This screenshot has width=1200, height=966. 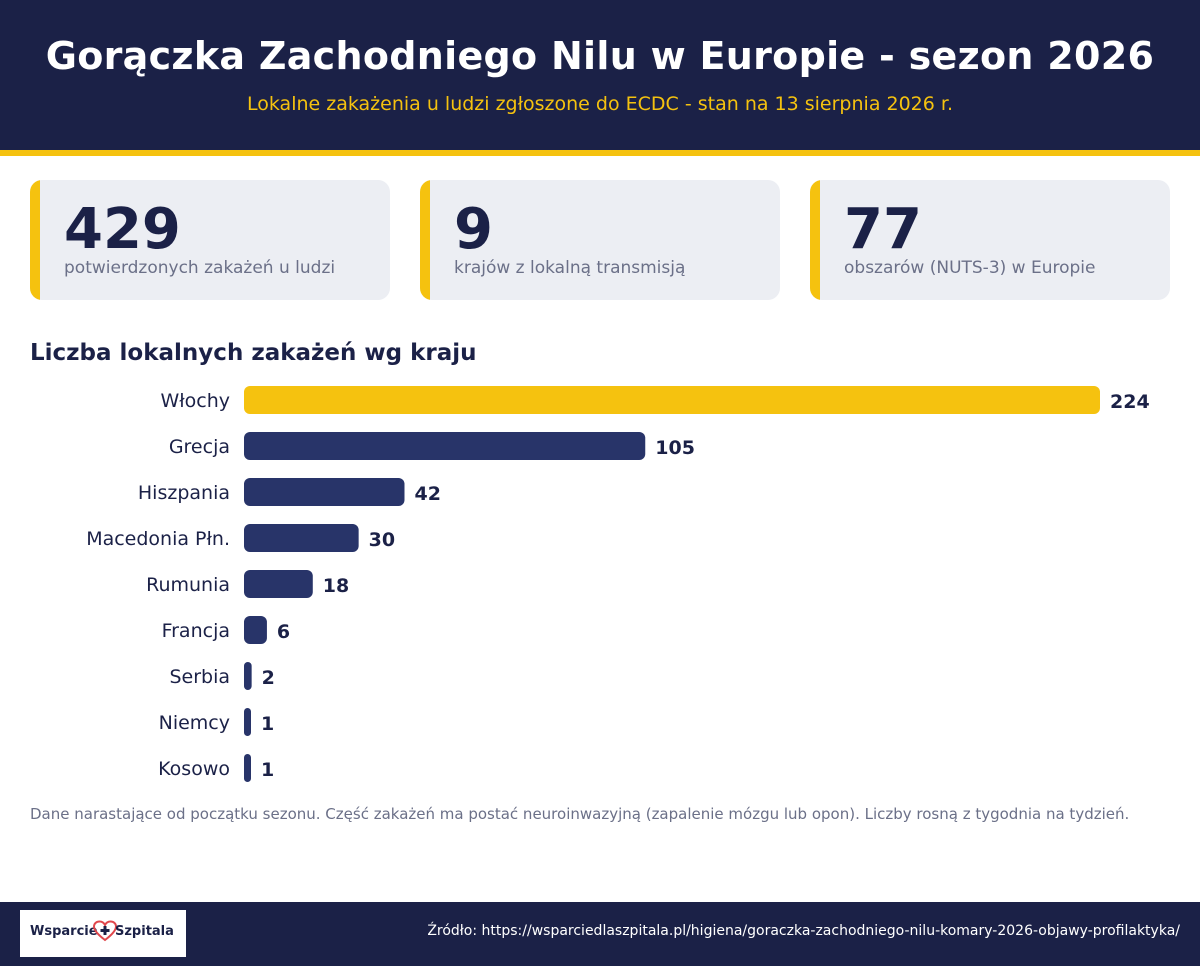 What do you see at coordinates (970, 268) in the screenshot?
I see `stat-label-areas: obszarów (NUTS-3) w Europie` at bounding box center [970, 268].